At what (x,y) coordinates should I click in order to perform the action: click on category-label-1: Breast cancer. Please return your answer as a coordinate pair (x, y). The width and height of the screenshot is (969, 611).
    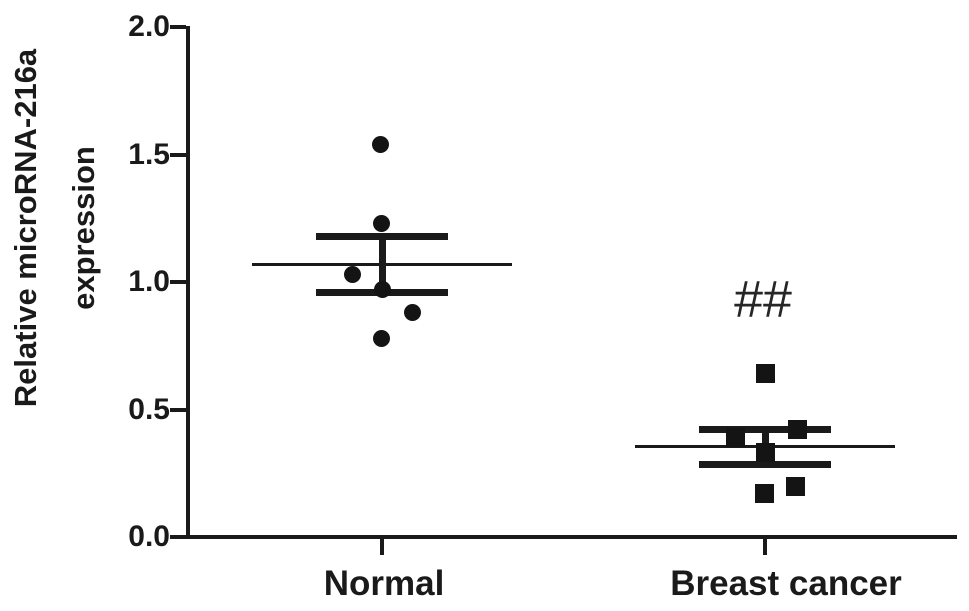
    Looking at the image, I should click on (786, 583).